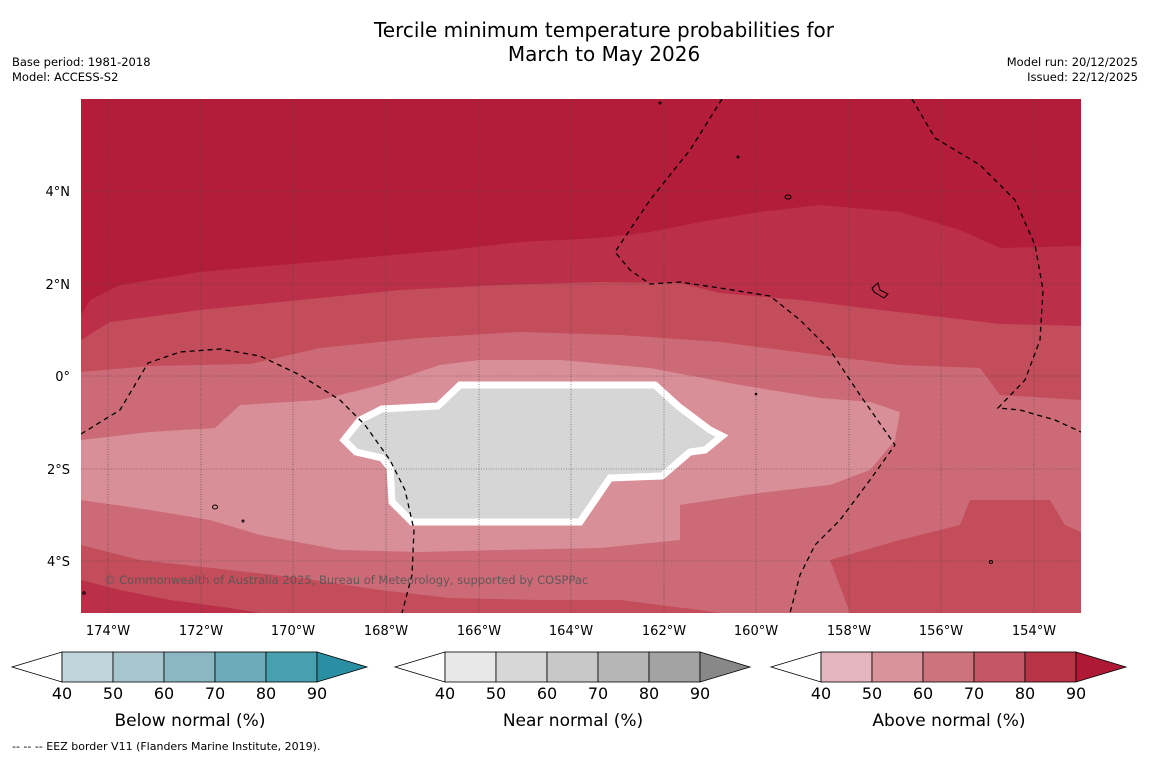  Describe the element at coordinates (189, 691) in the screenshot. I see `colorbar-below-normal: 40 50 60 70 80 90 Below normal (%)` at that location.